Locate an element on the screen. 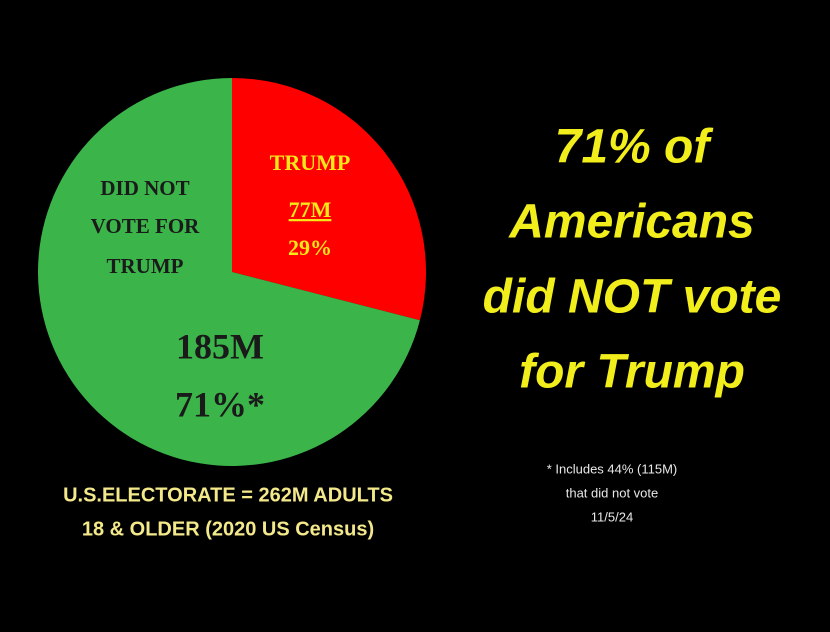 This screenshot has width=830, height=632. pie-slice is located at coordinates (329, 199).